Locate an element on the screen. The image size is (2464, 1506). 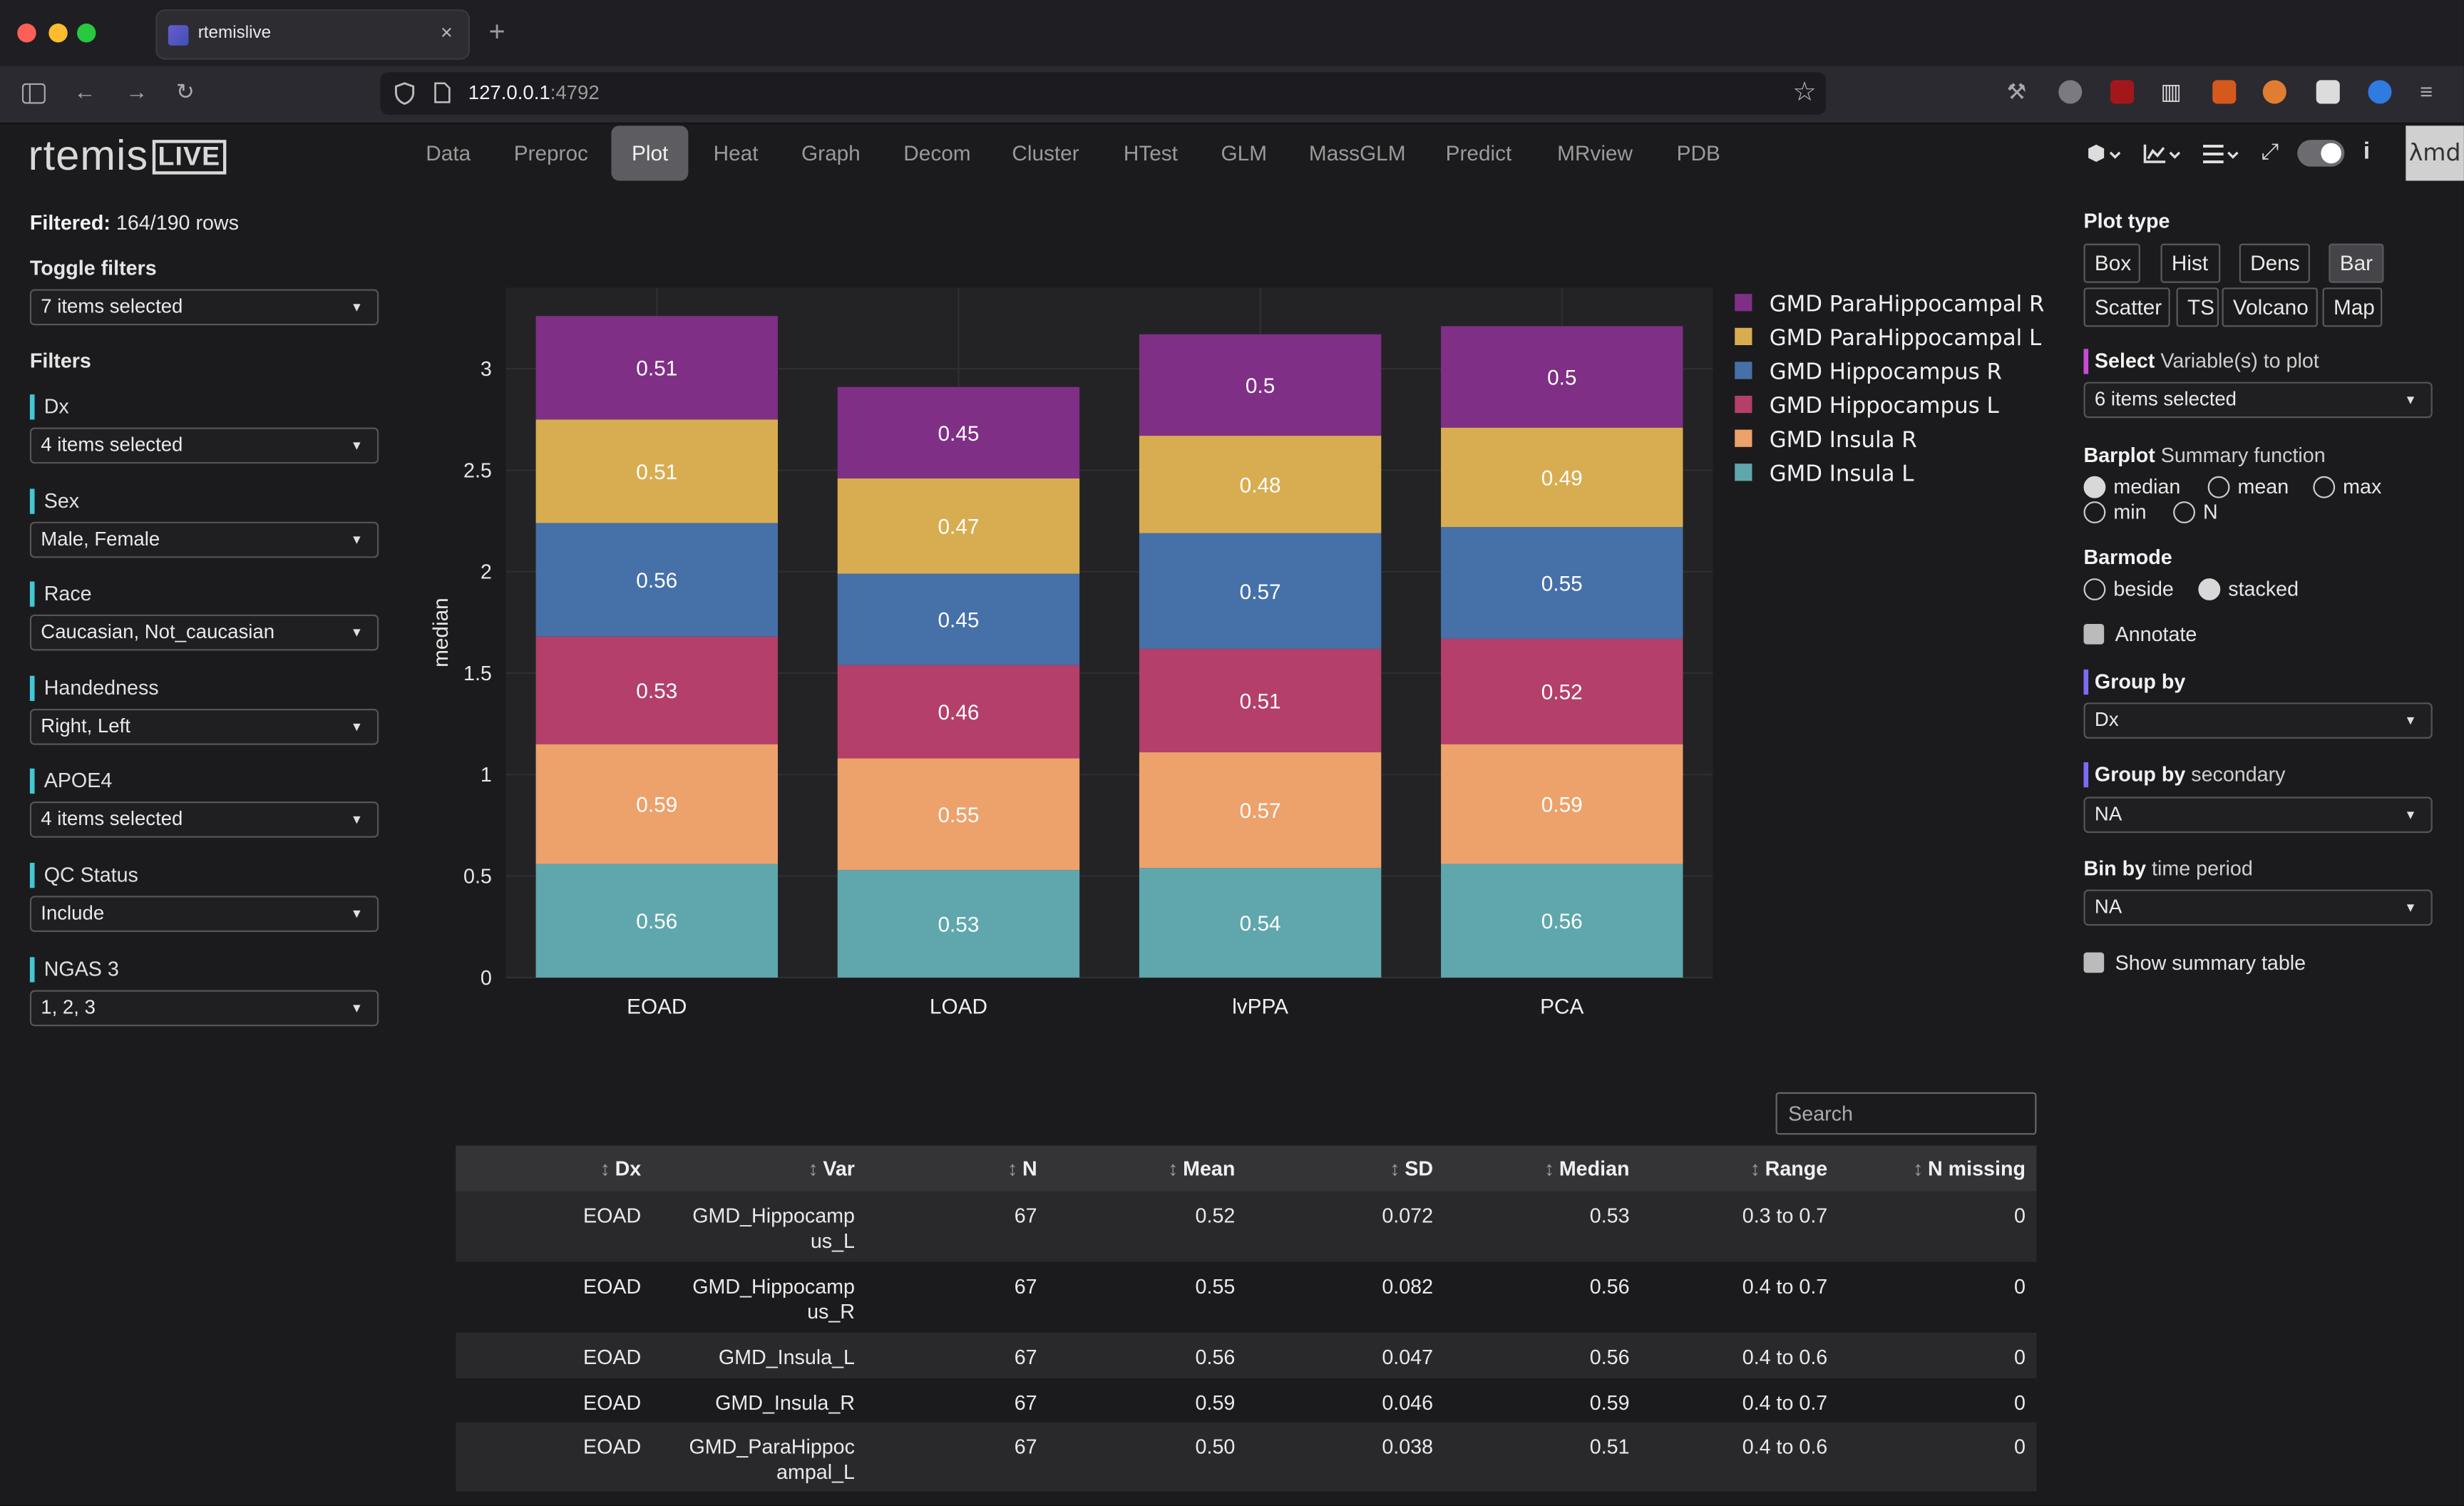
nav-tab-htest: HTest is located at coordinates (1150, 153).